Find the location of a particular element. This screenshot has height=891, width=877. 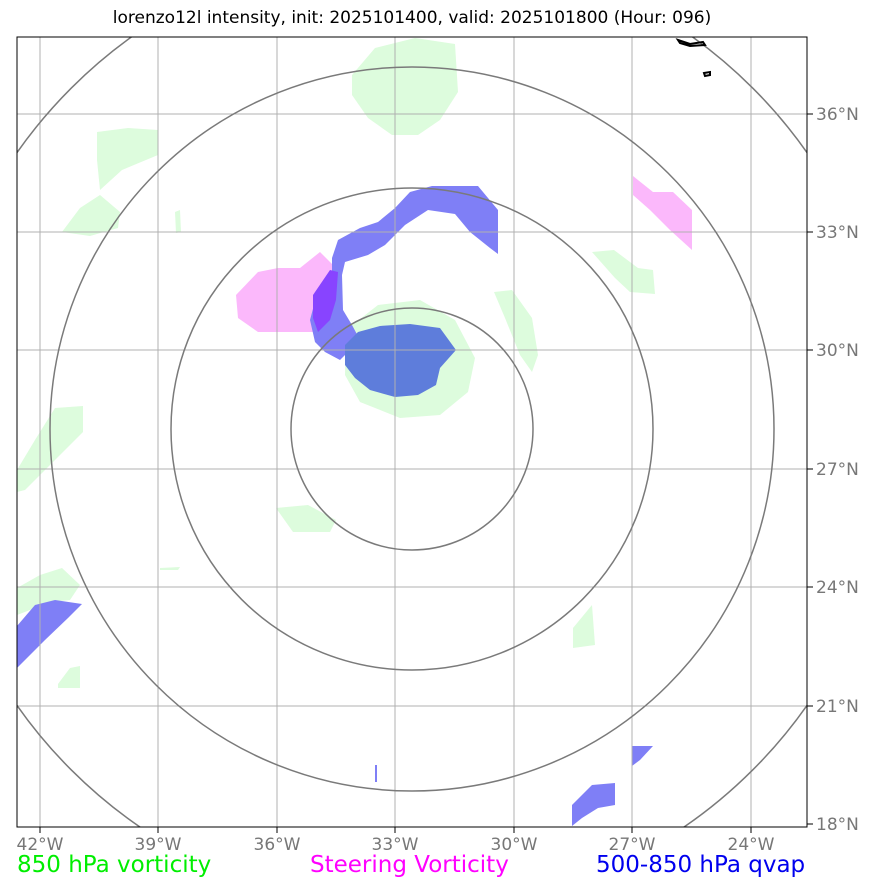

lon-label: 30°W is located at coordinates (514, 845).